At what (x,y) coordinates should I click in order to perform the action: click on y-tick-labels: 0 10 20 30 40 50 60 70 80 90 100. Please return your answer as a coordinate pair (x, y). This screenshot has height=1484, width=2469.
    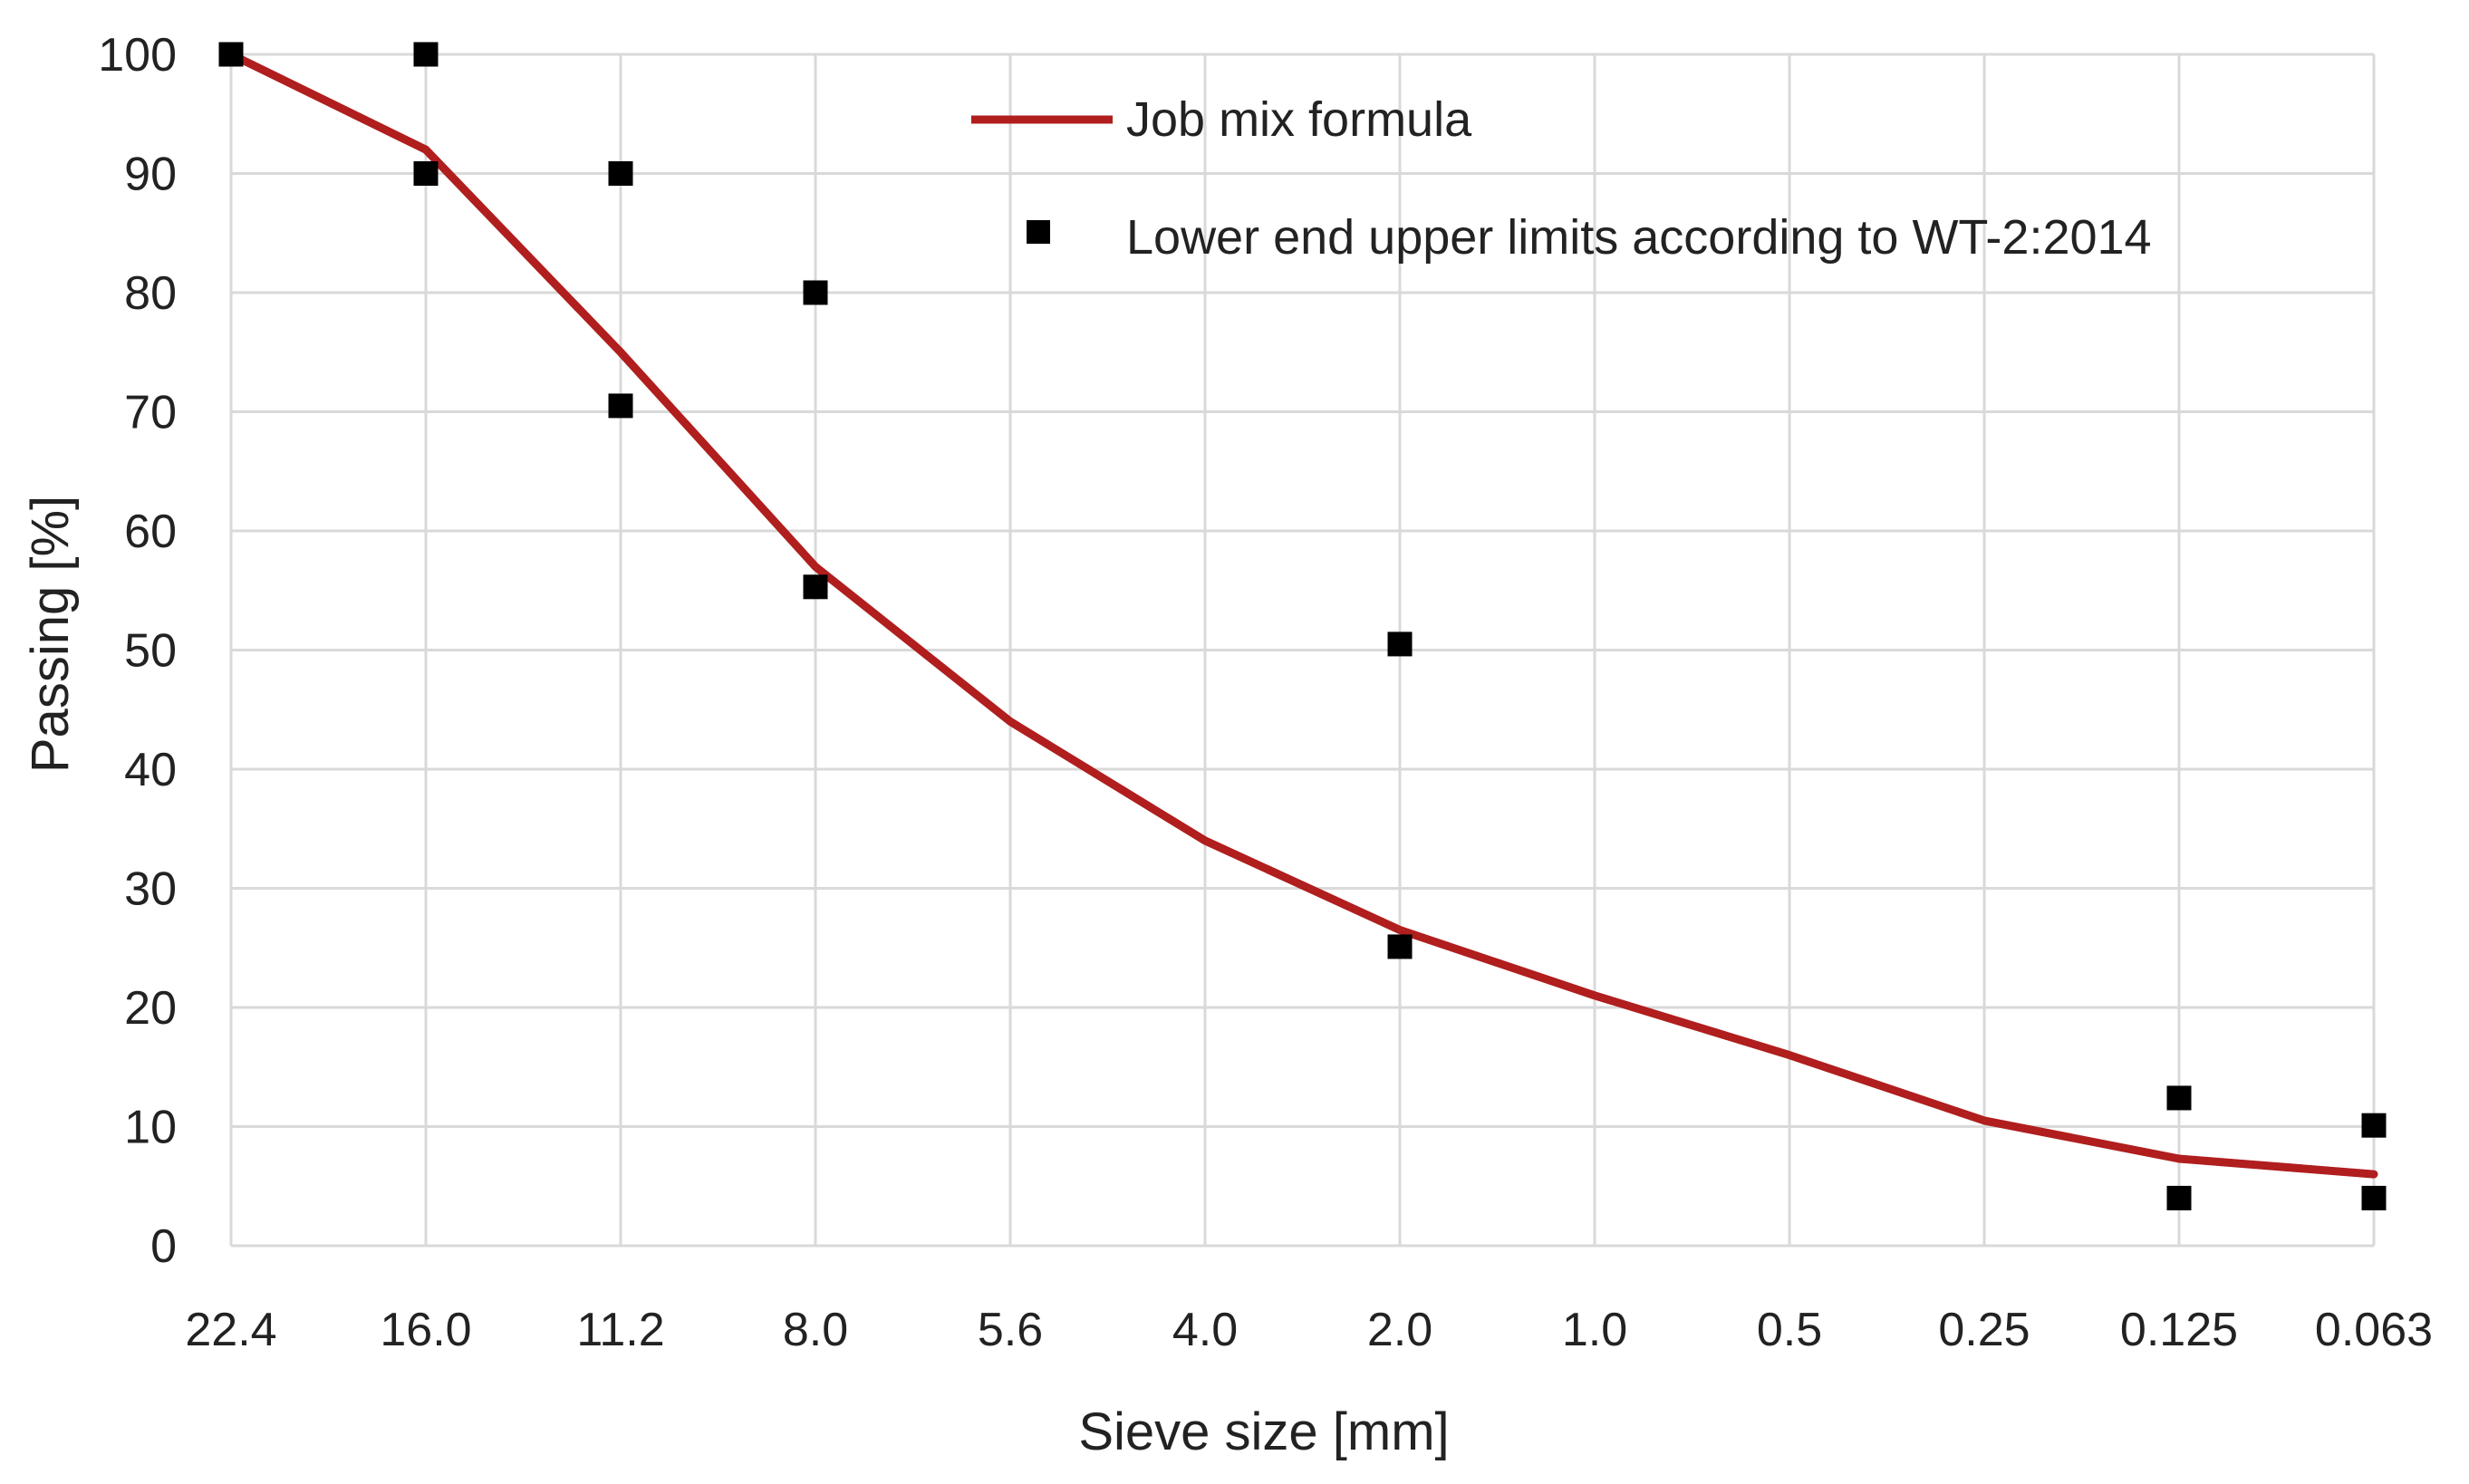
    Looking at the image, I should click on (137, 651).